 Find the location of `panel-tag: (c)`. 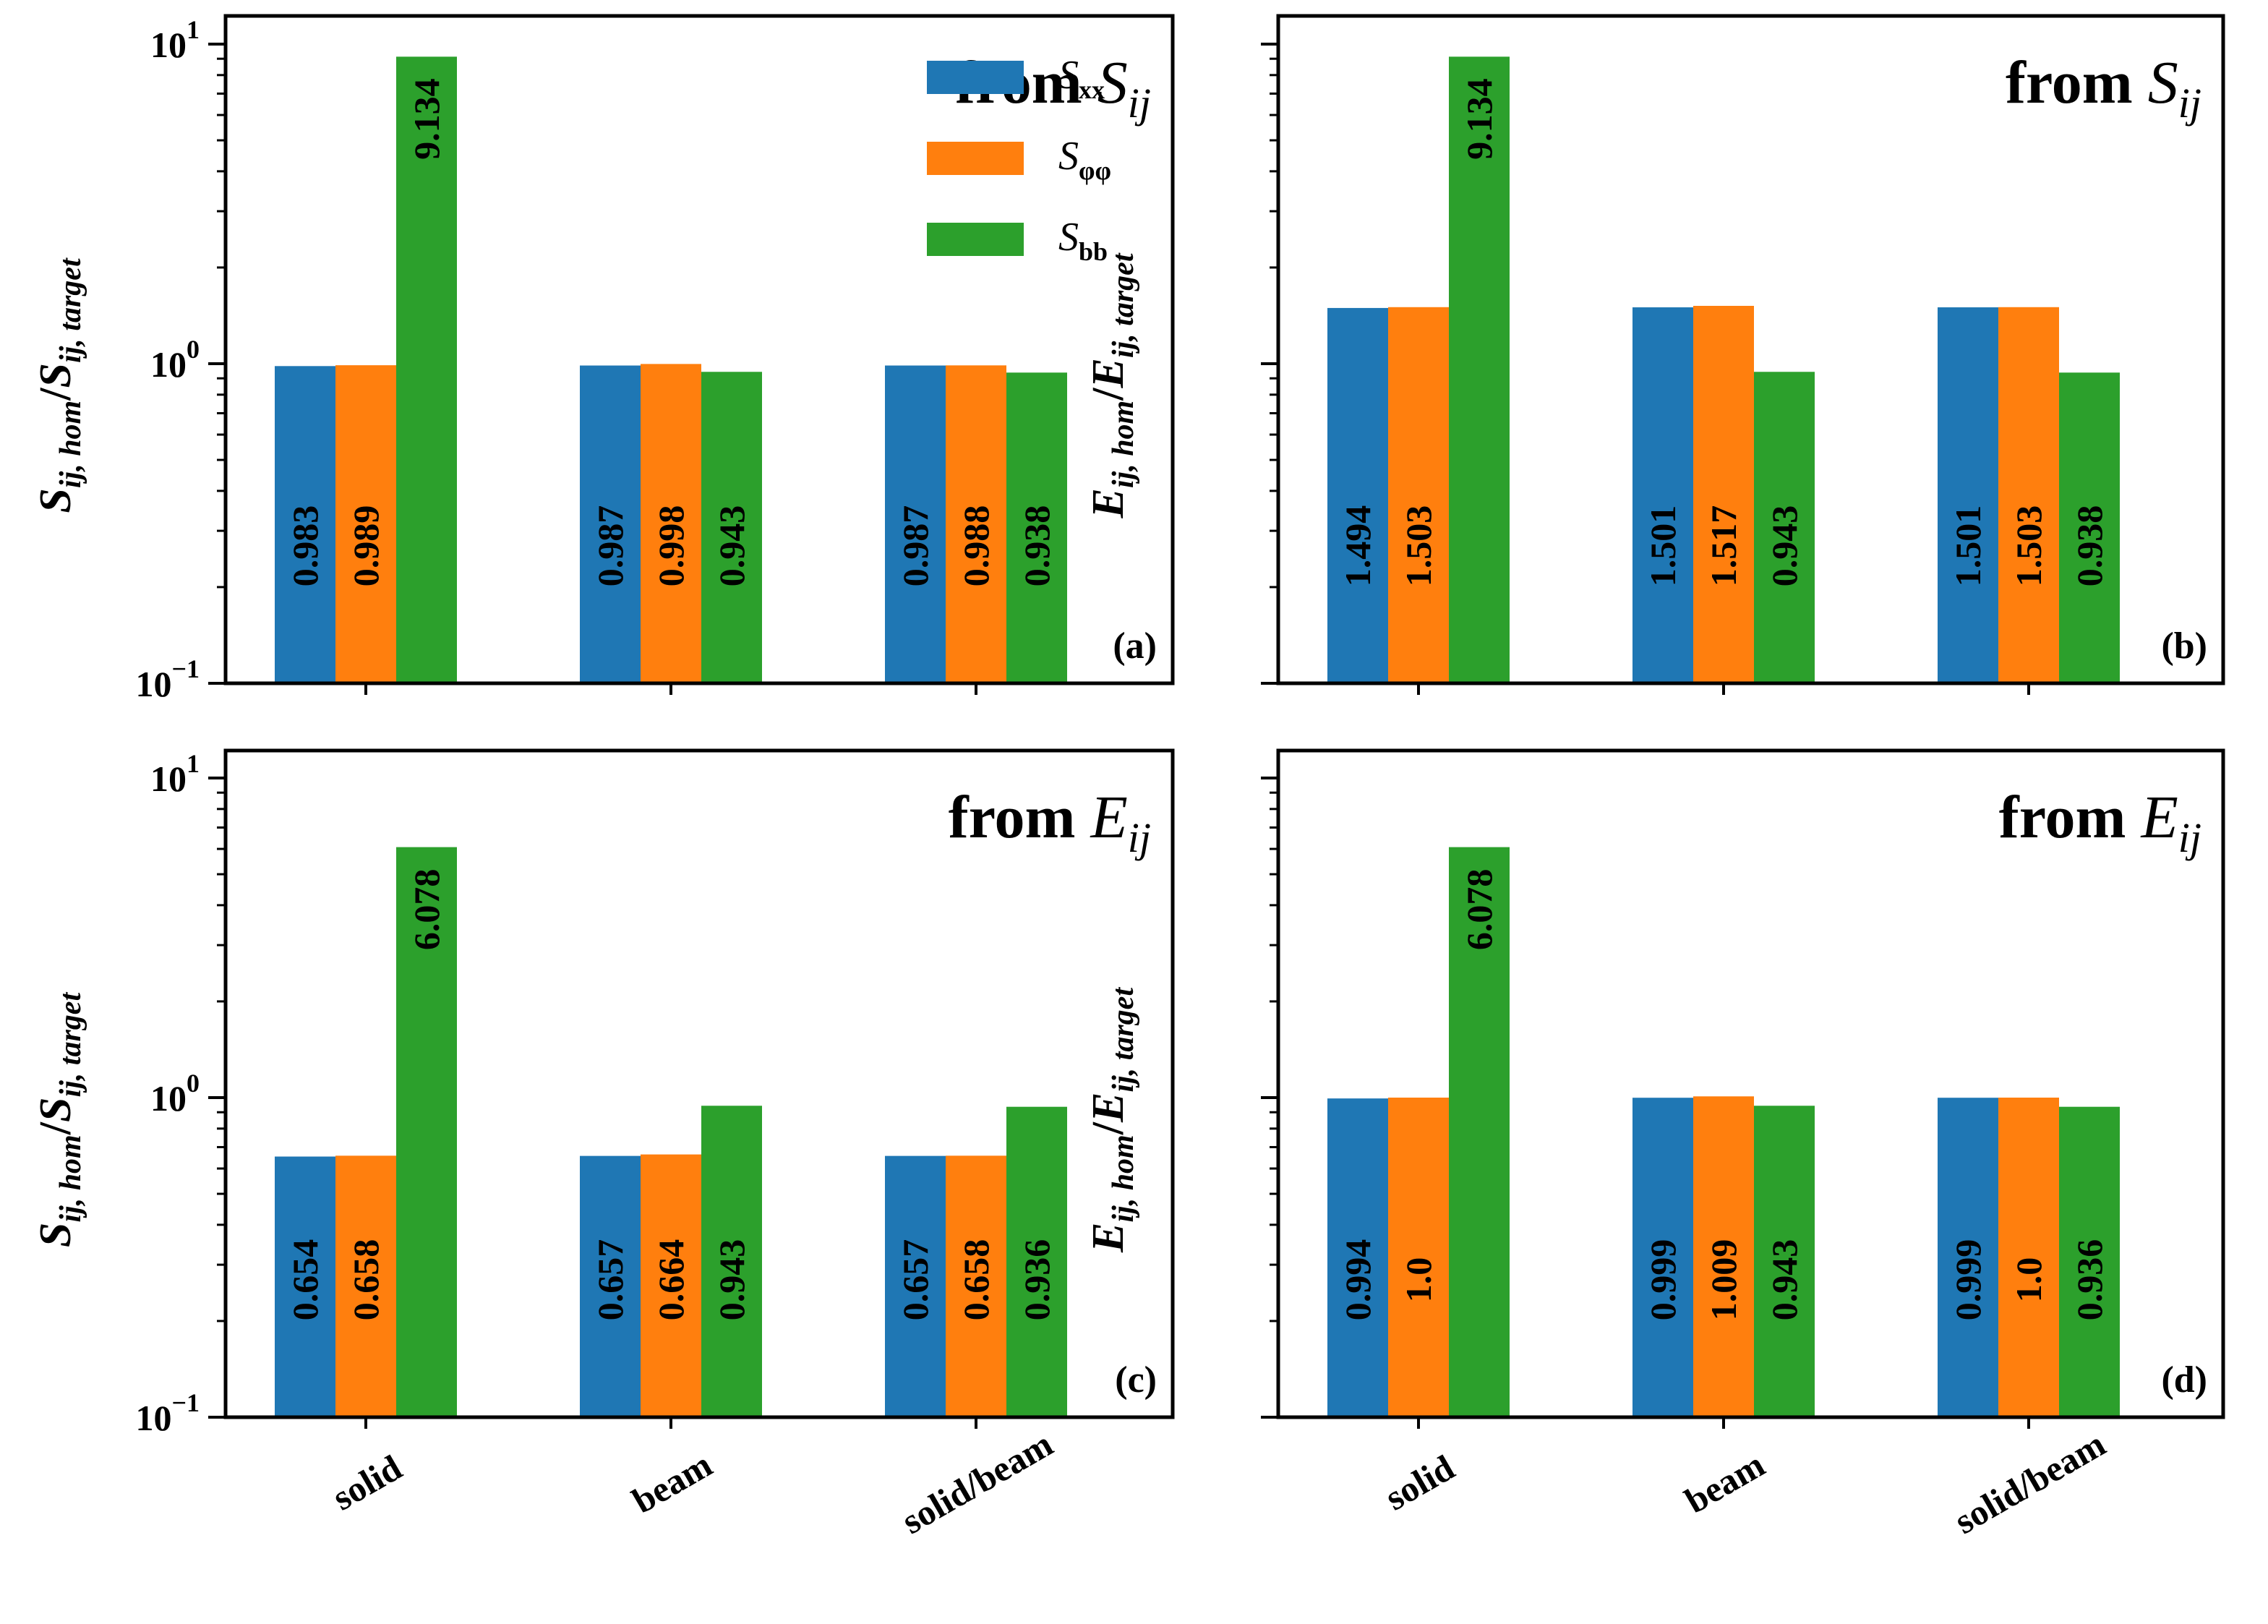

panel-tag: (c) is located at coordinates (1136, 1380).